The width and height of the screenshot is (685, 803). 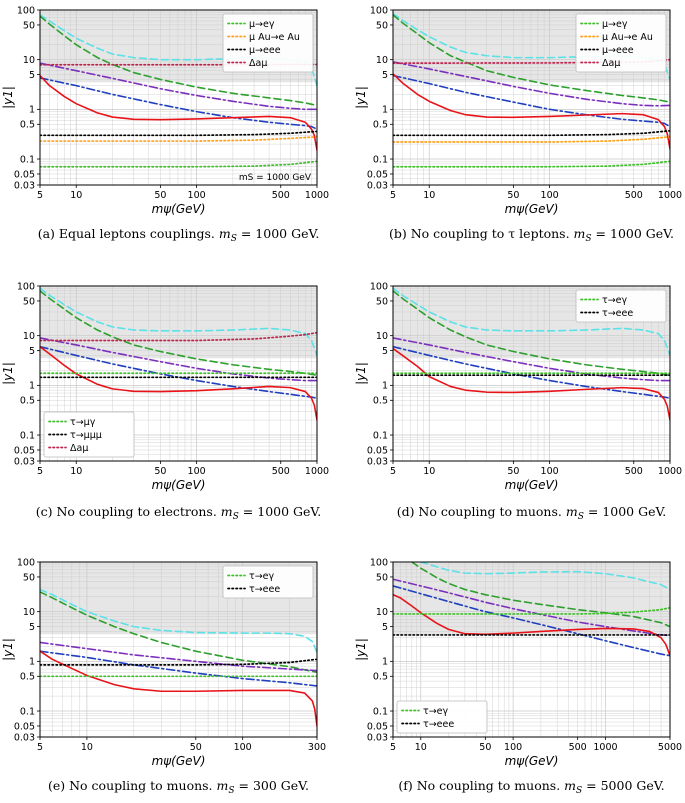 I want to click on legend-label: τ→eee, so click(x=264, y=589).